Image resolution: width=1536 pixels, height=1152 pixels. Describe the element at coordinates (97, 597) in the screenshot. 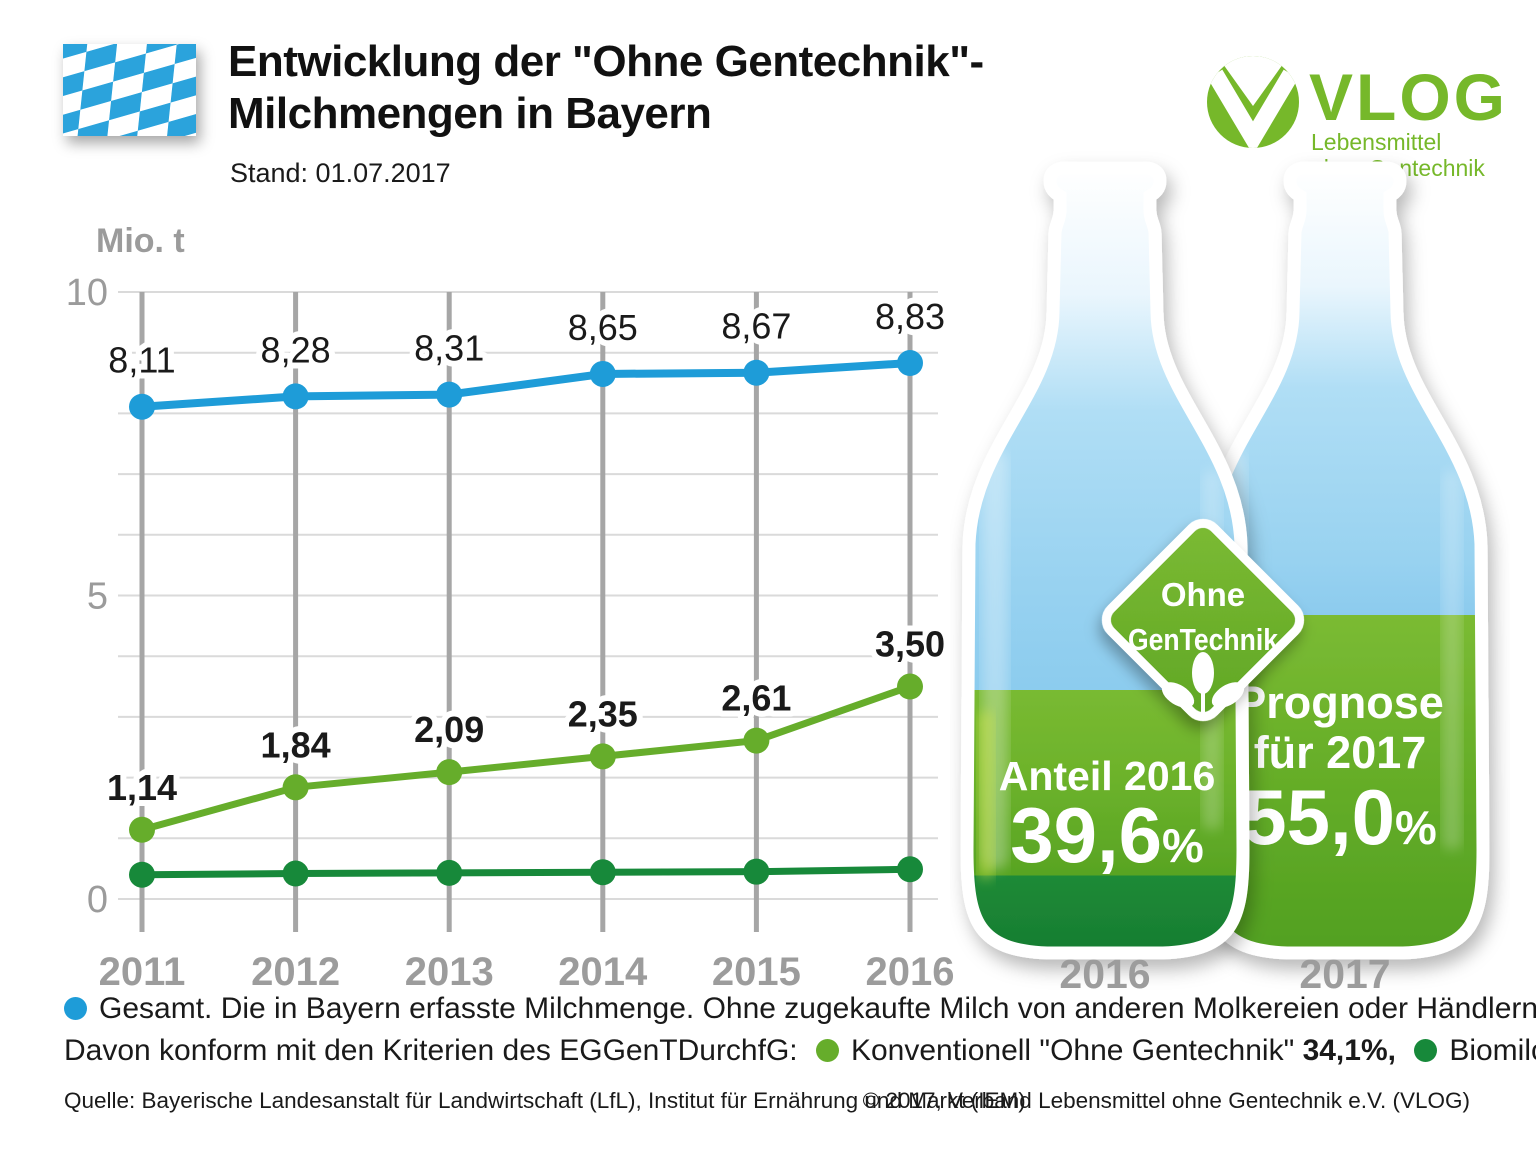

I see `y-tick-label: 5` at that location.